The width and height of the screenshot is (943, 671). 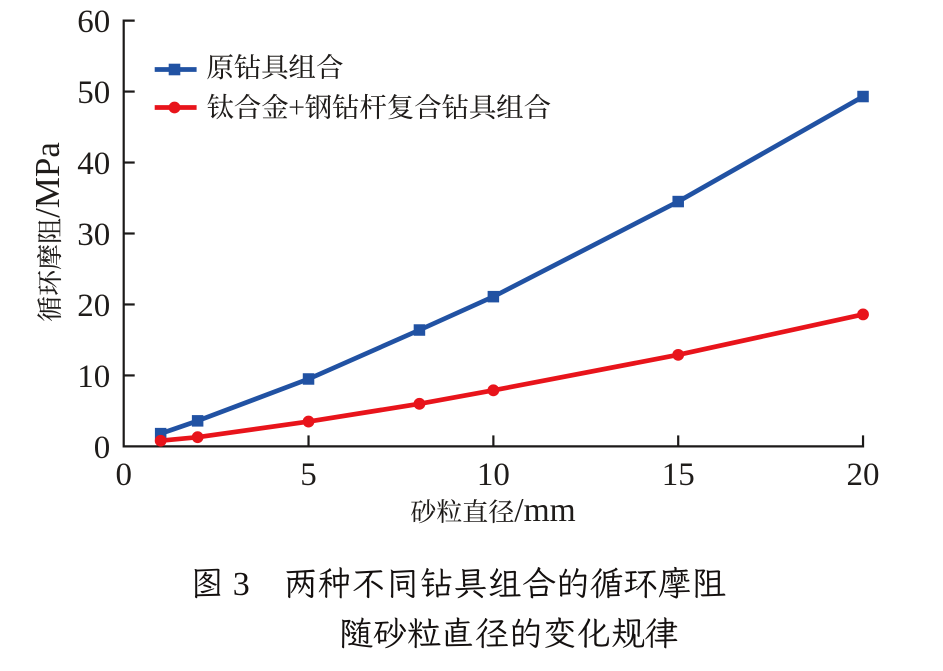 I want to click on figure-caption-line1: 图 3 两种不同钻具组合的循环摩阻, so click(x=458, y=584).